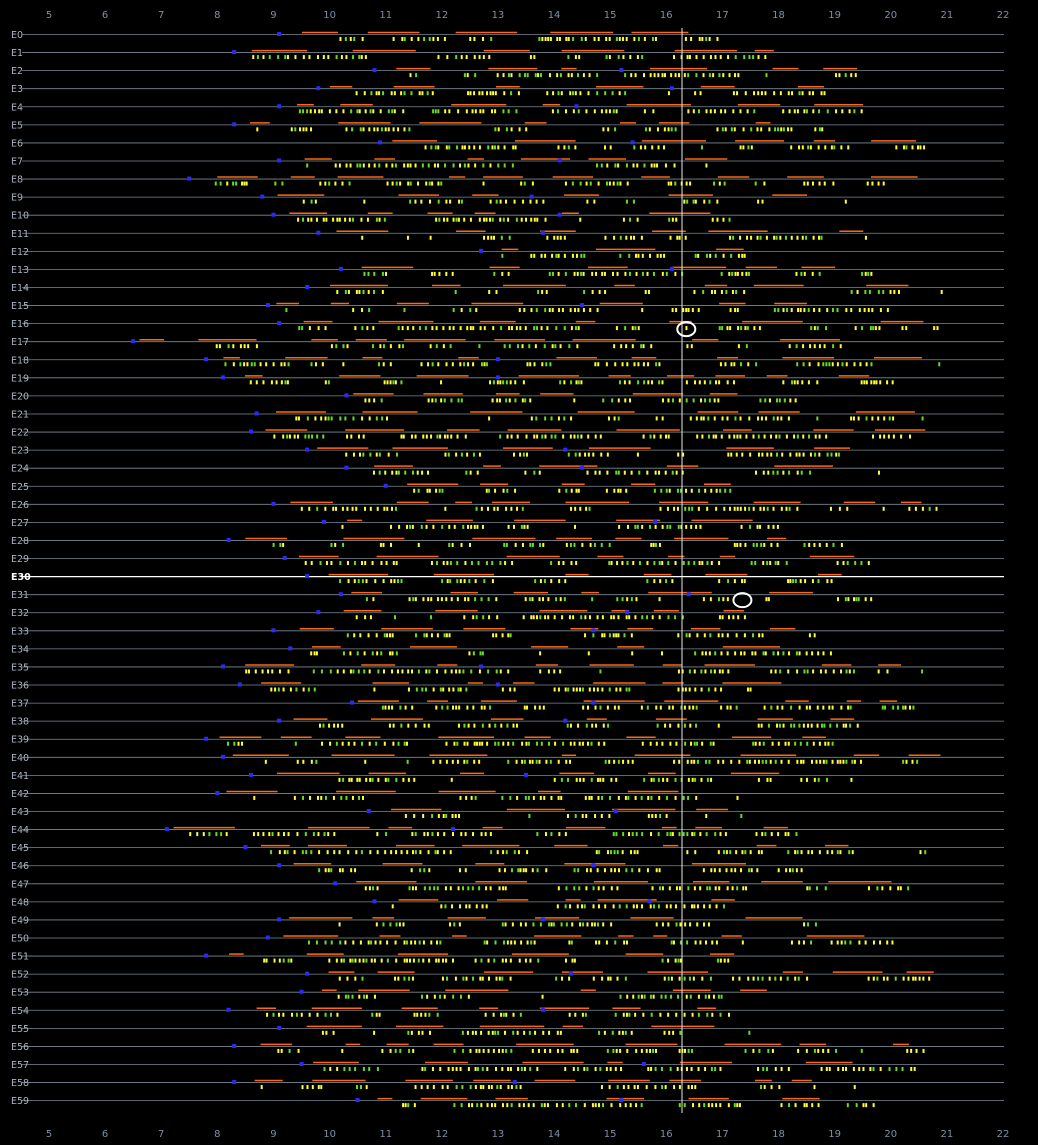 This screenshot has height=1145, width=1038. I want to click on row-label: E11, so click(20, 234).